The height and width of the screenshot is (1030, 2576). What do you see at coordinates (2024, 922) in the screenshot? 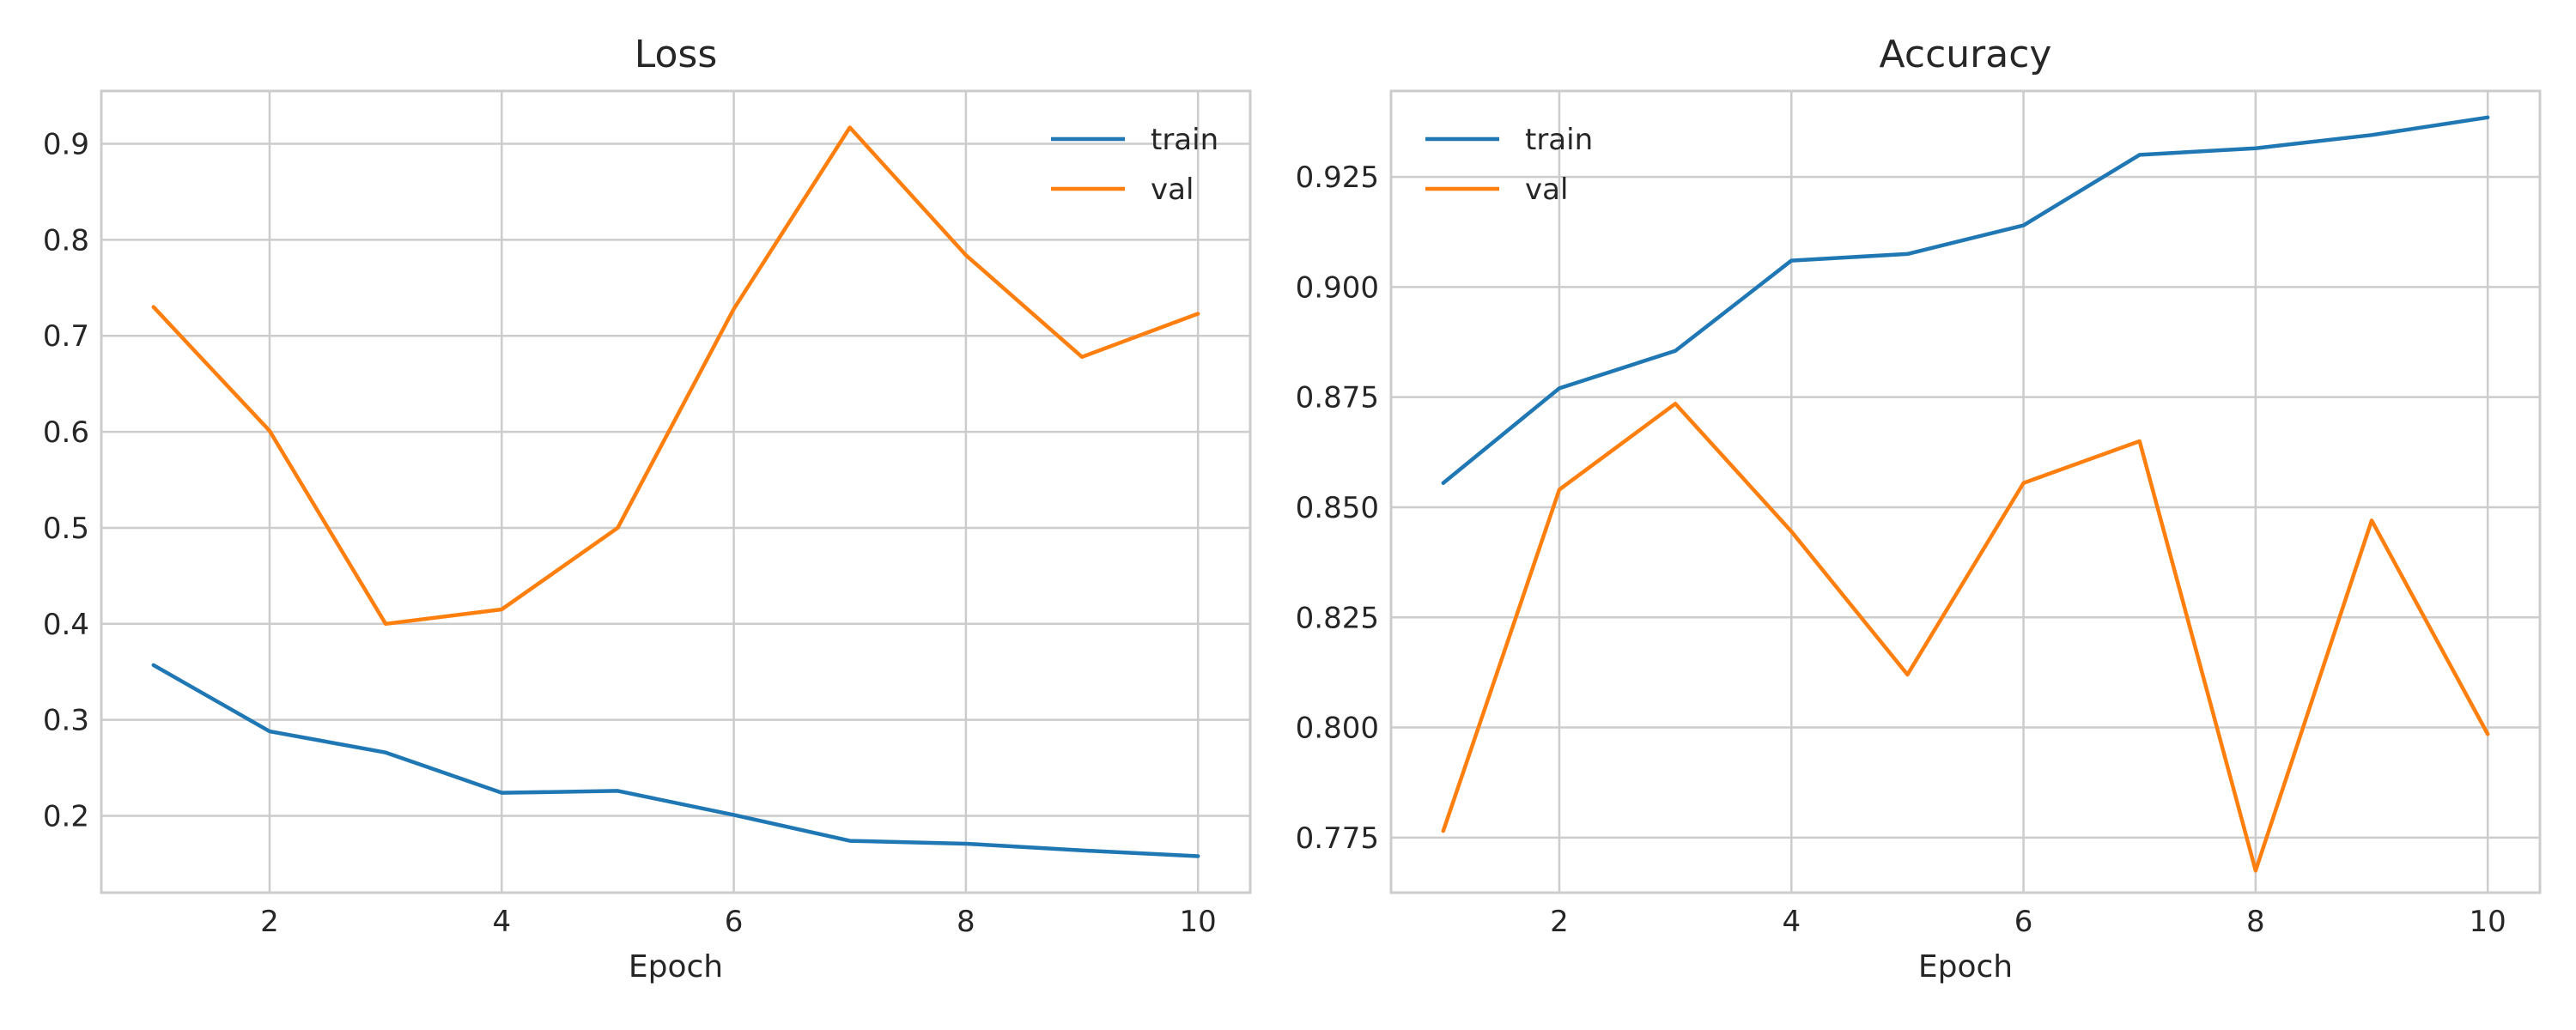
I see `accuracy-x-tick-label: 6` at bounding box center [2024, 922].